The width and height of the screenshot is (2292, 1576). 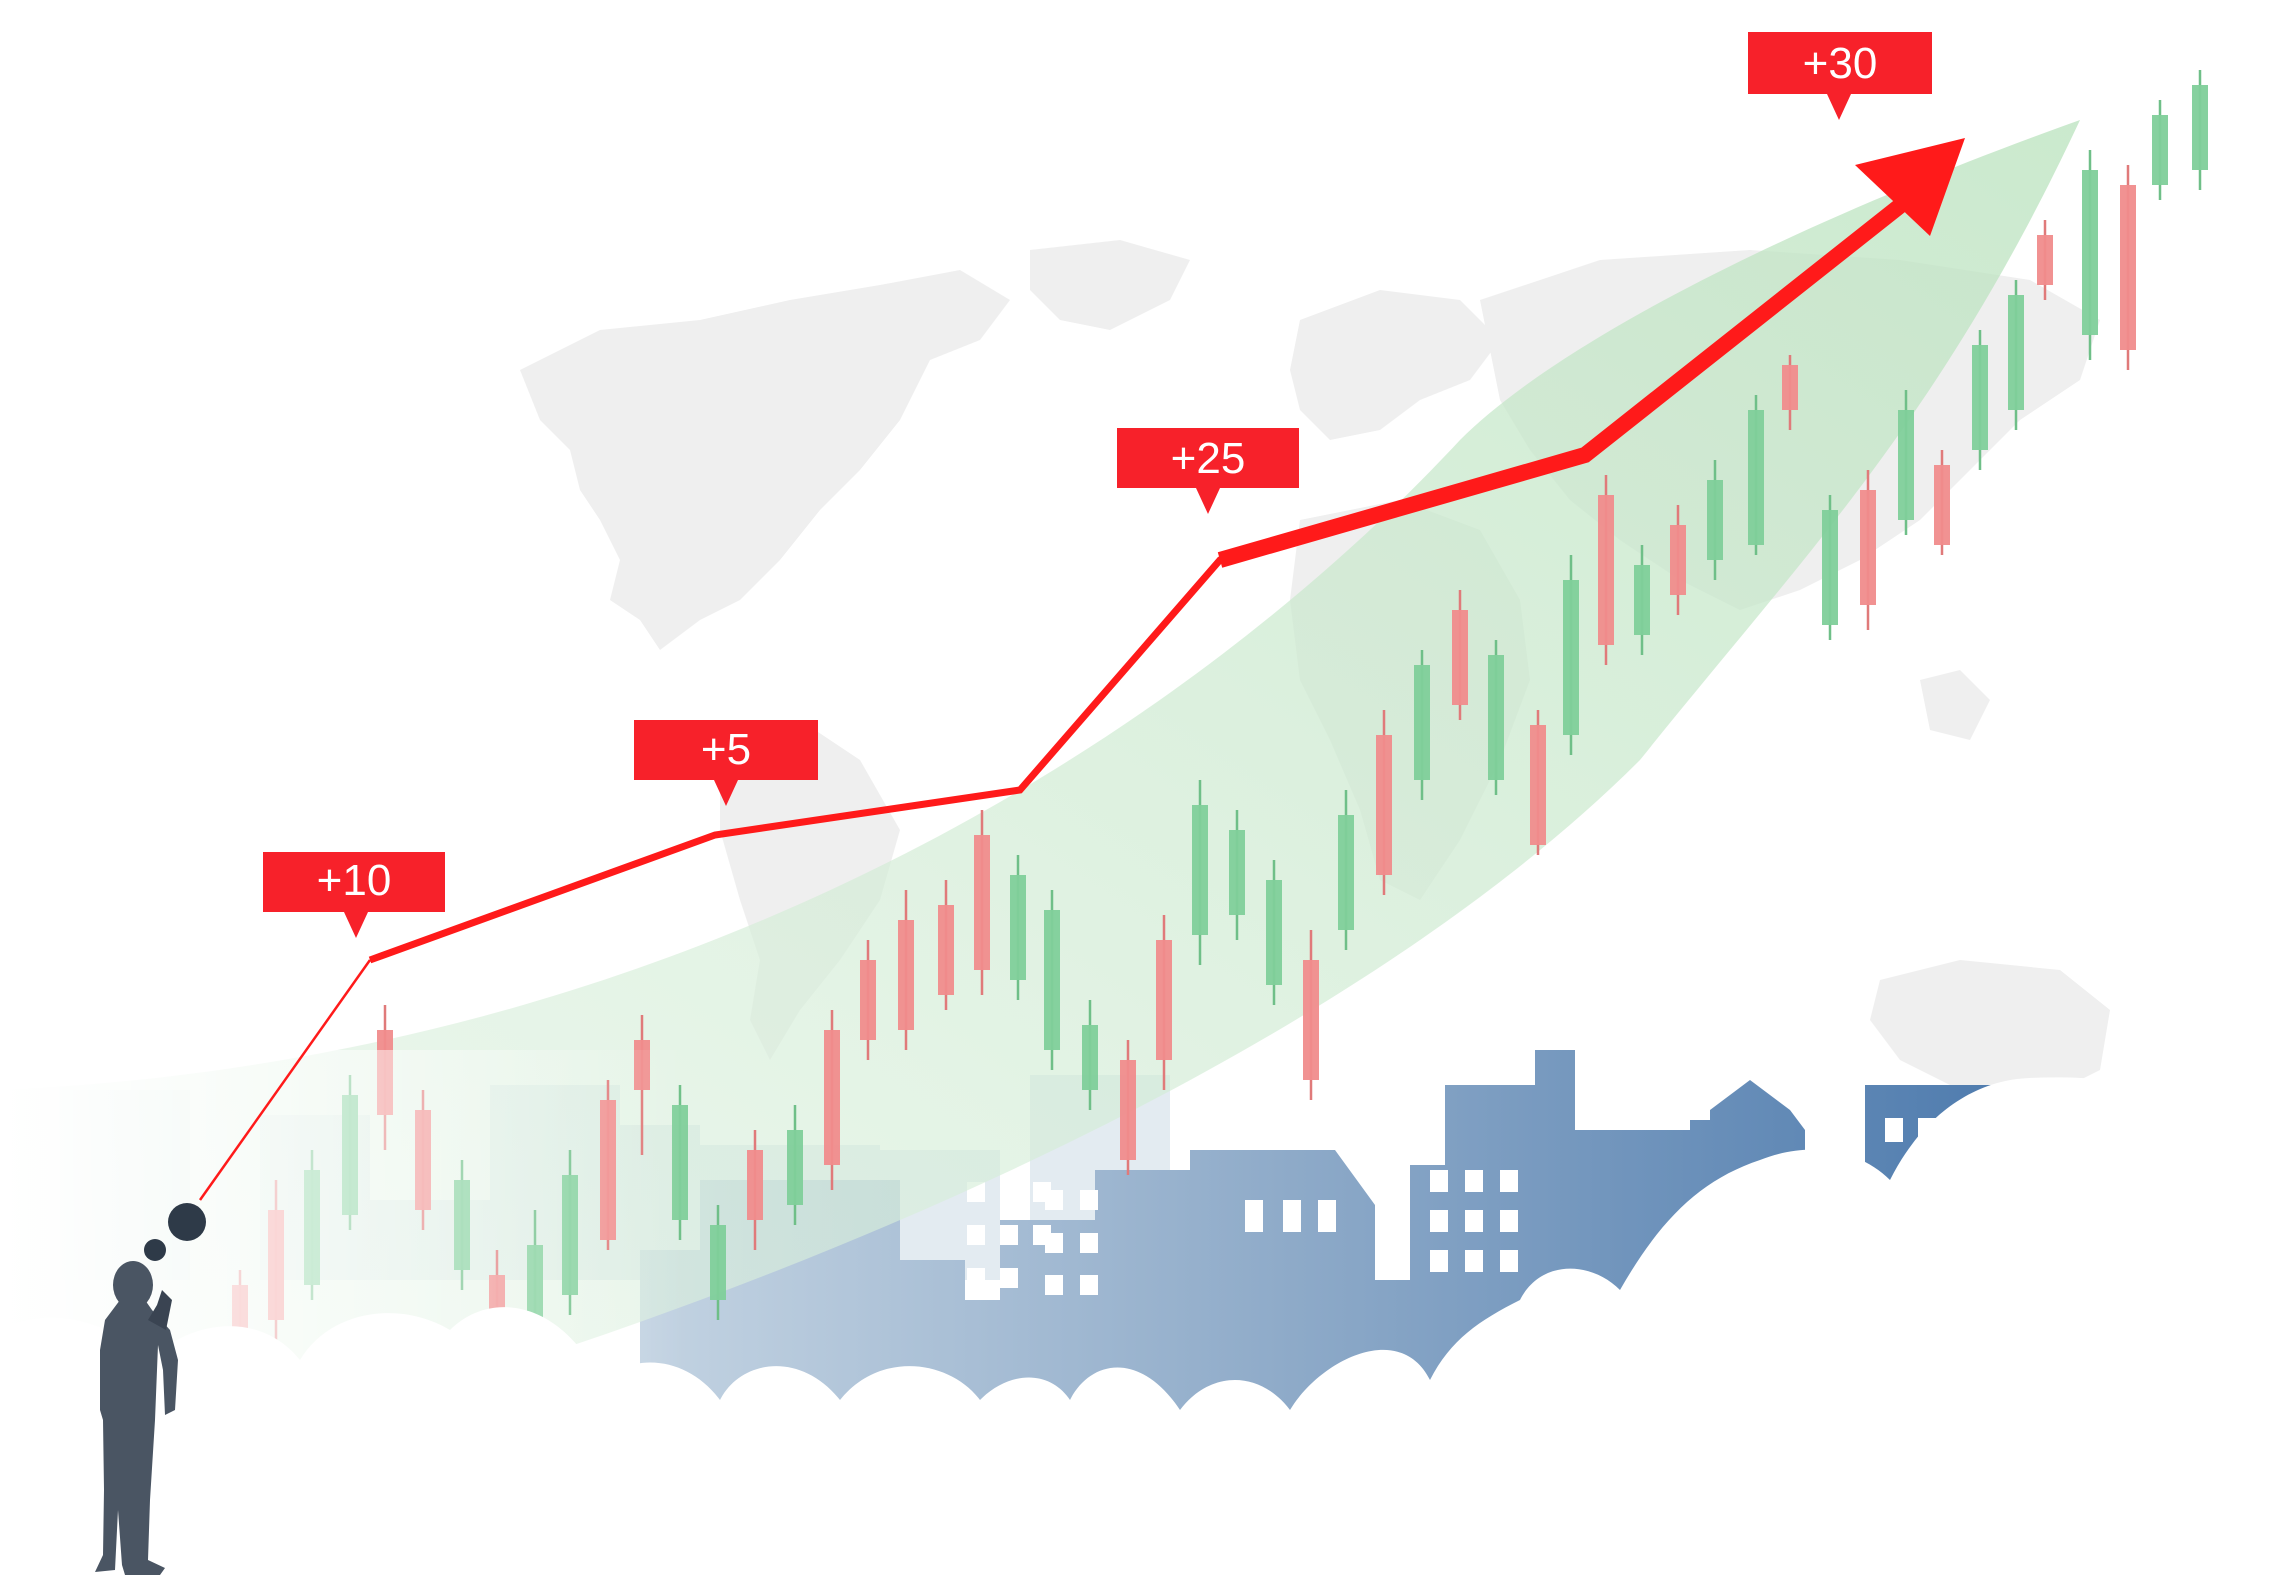 What do you see at coordinates (354, 880) in the screenshot?
I see `badge-label: +10` at bounding box center [354, 880].